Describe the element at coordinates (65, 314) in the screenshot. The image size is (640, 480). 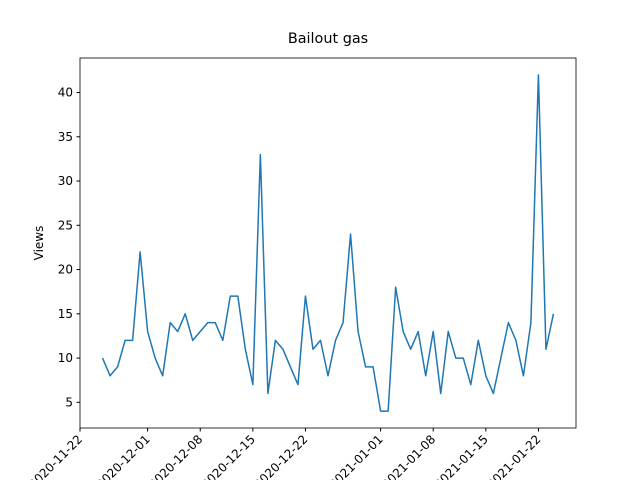
I see `y-tick-label: 15` at that location.